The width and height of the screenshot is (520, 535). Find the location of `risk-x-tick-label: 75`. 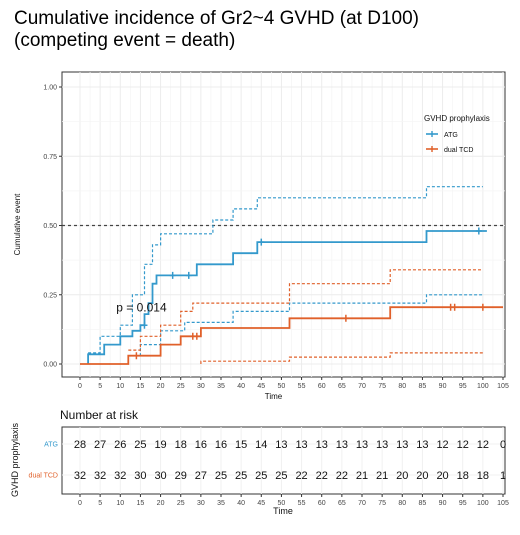

risk-x-tick-label: 75 is located at coordinates (382, 503).